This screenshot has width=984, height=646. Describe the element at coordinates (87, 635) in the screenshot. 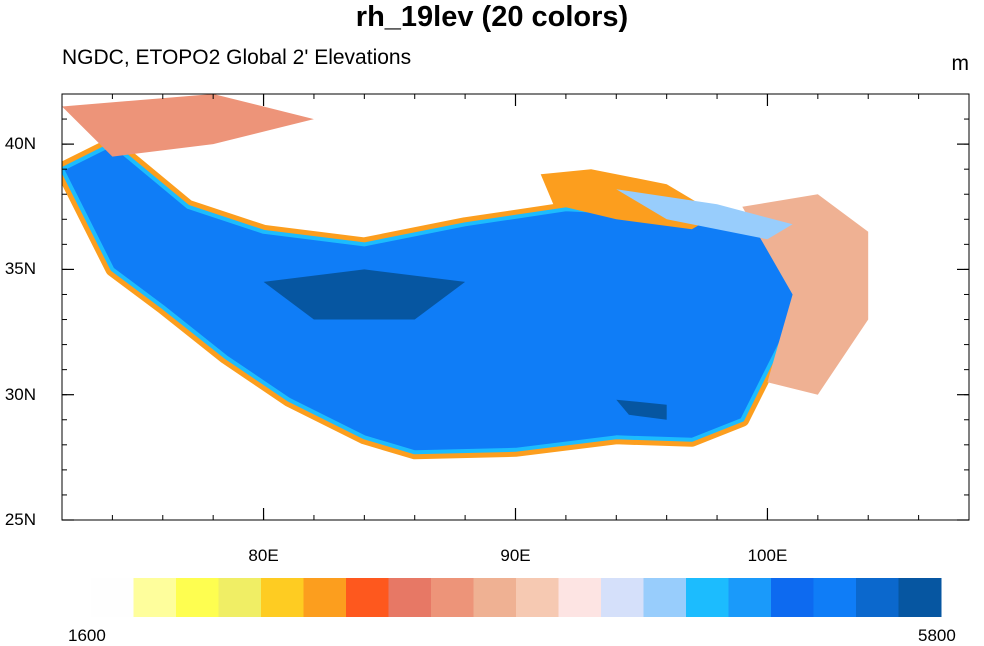

I see `colorbar-min-label: 1600` at that location.